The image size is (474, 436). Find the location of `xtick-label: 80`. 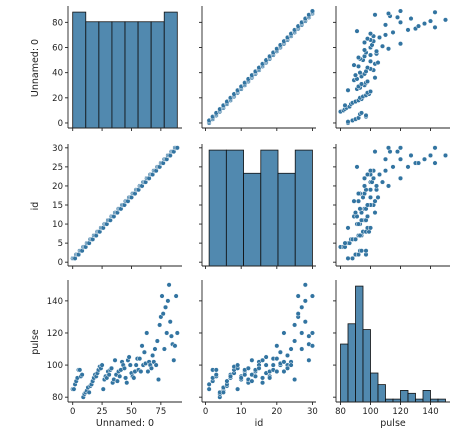

xtick-label: 80 is located at coordinates (340, 412).